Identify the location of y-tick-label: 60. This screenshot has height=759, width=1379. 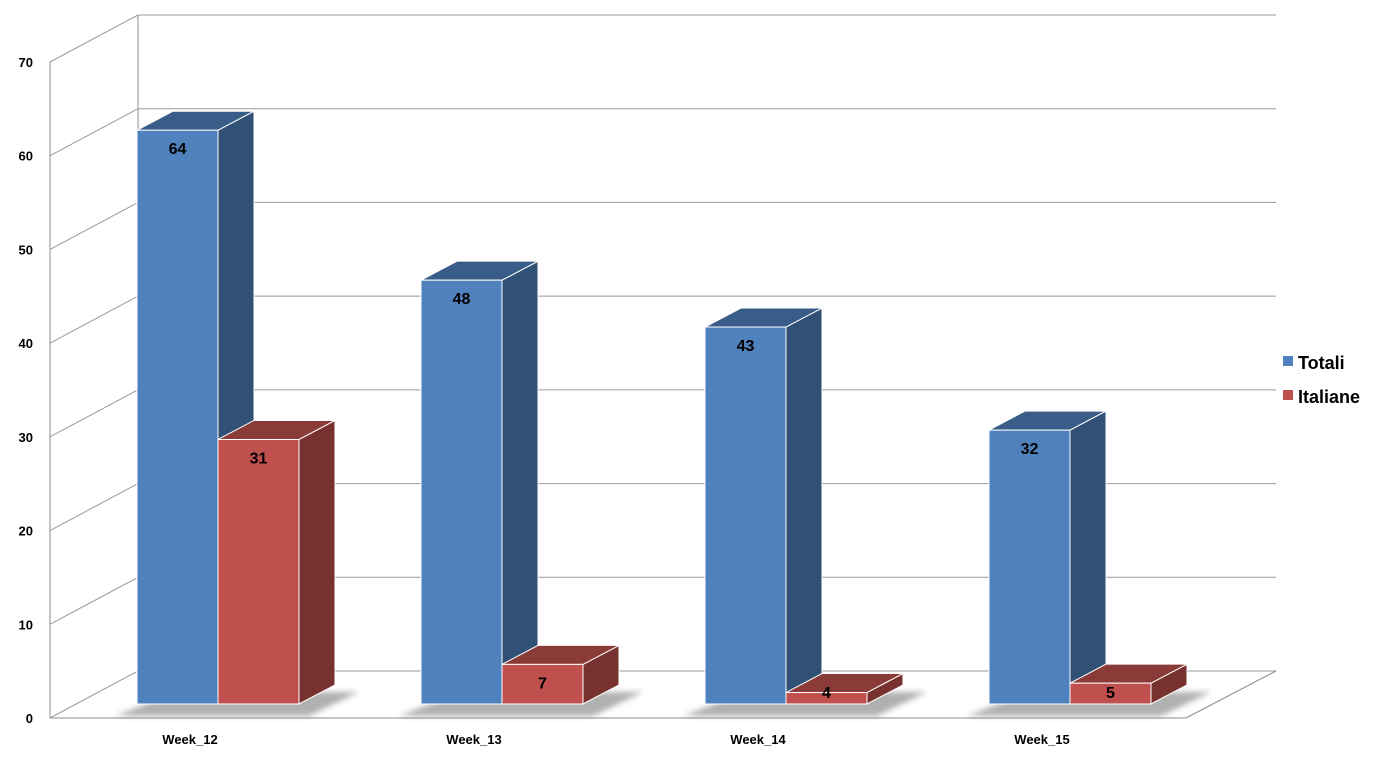
(26, 156).